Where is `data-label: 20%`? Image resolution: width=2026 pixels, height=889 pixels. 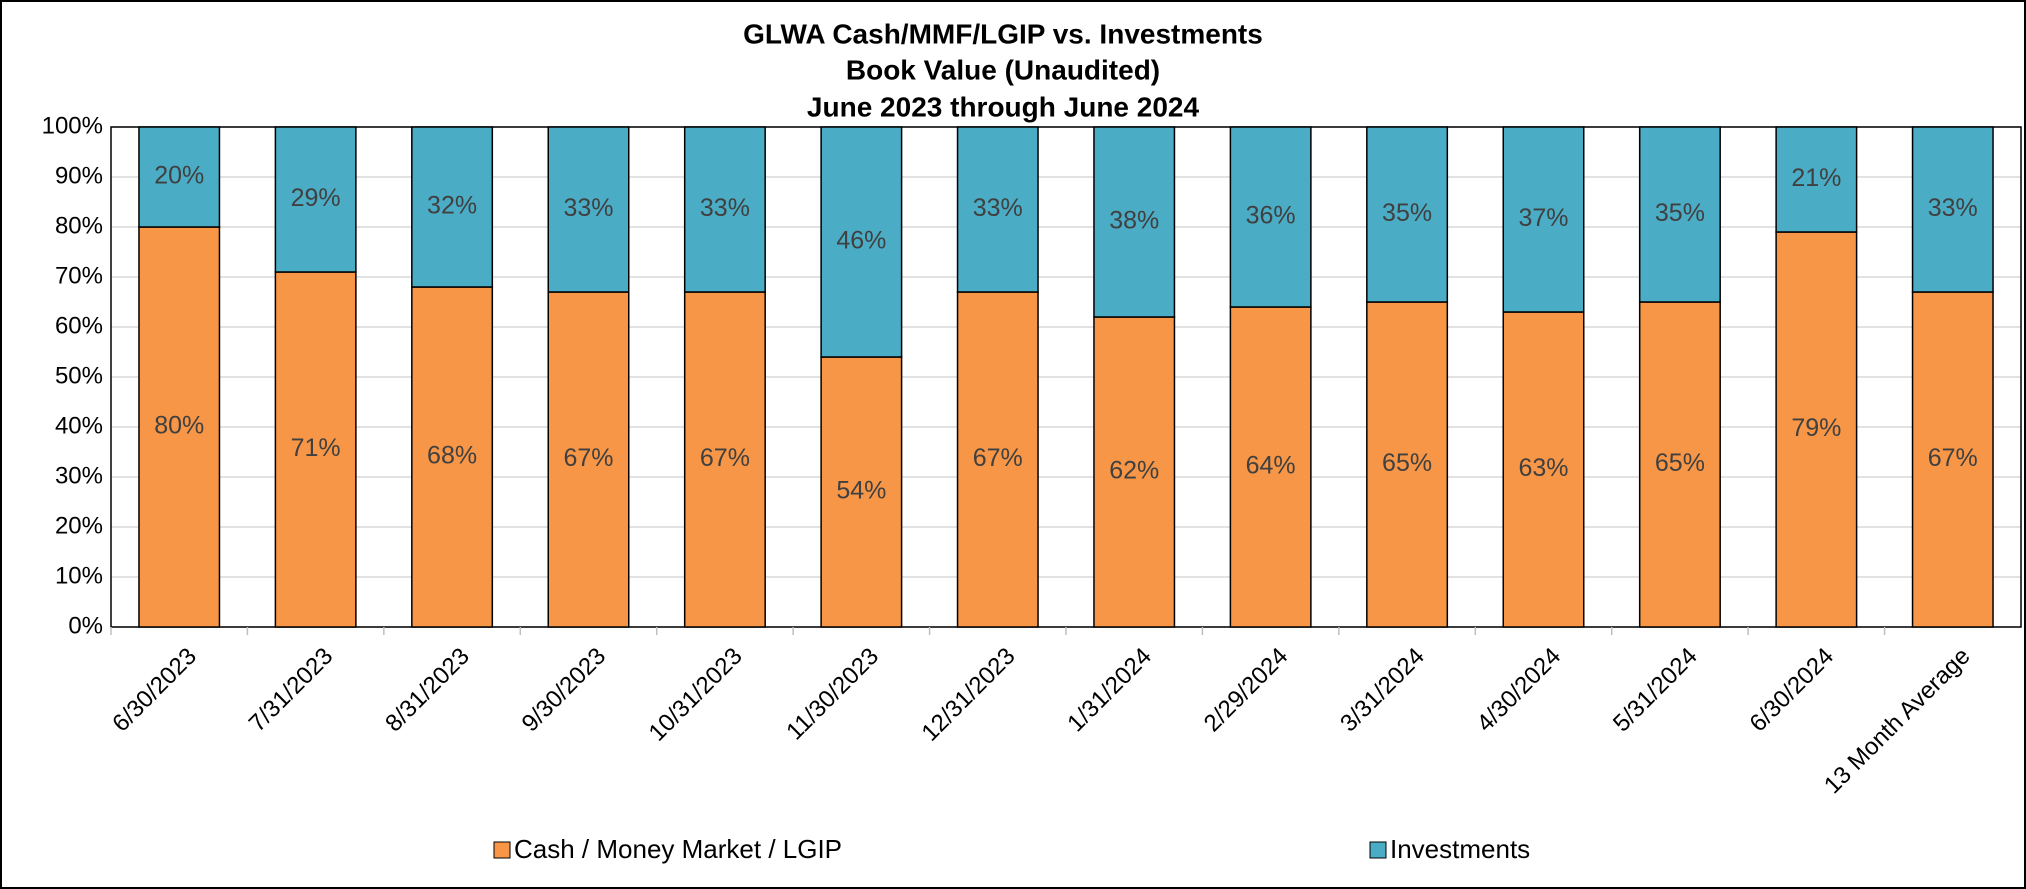 data-label: 20% is located at coordinates (179, 176).